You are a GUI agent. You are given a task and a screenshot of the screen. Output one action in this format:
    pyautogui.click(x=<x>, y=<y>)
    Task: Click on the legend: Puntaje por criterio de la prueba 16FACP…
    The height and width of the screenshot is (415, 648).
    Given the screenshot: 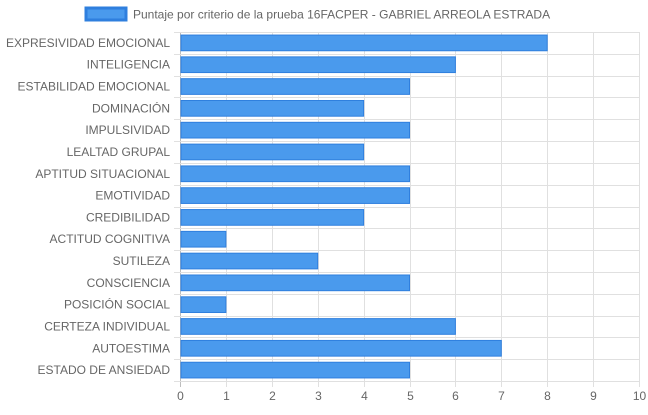 What is the action you would take?
    pyautogui.click(x=317, y=14)
    